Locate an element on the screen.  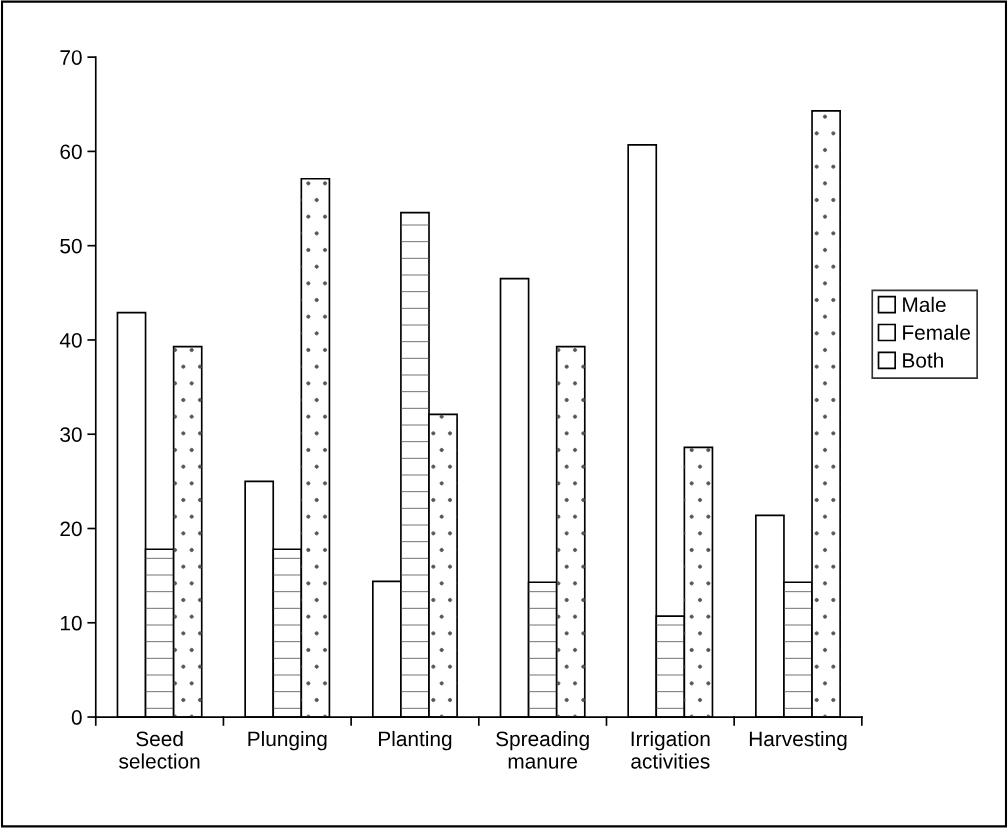
y-tick-label: 40 is located at coordinates (70, 340).